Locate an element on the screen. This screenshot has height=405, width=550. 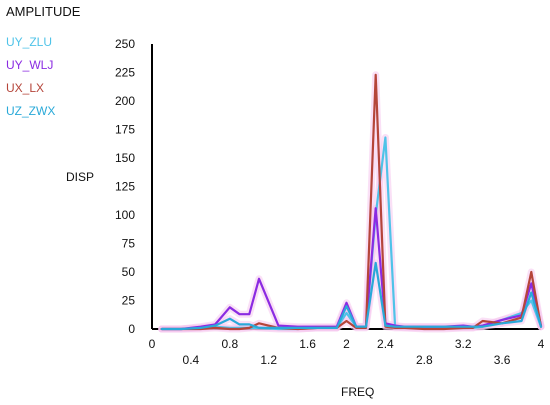
legend: UY_ZLU UY_WLJ UX_LX UZ_ZWX is located at coordinates (30, 77).